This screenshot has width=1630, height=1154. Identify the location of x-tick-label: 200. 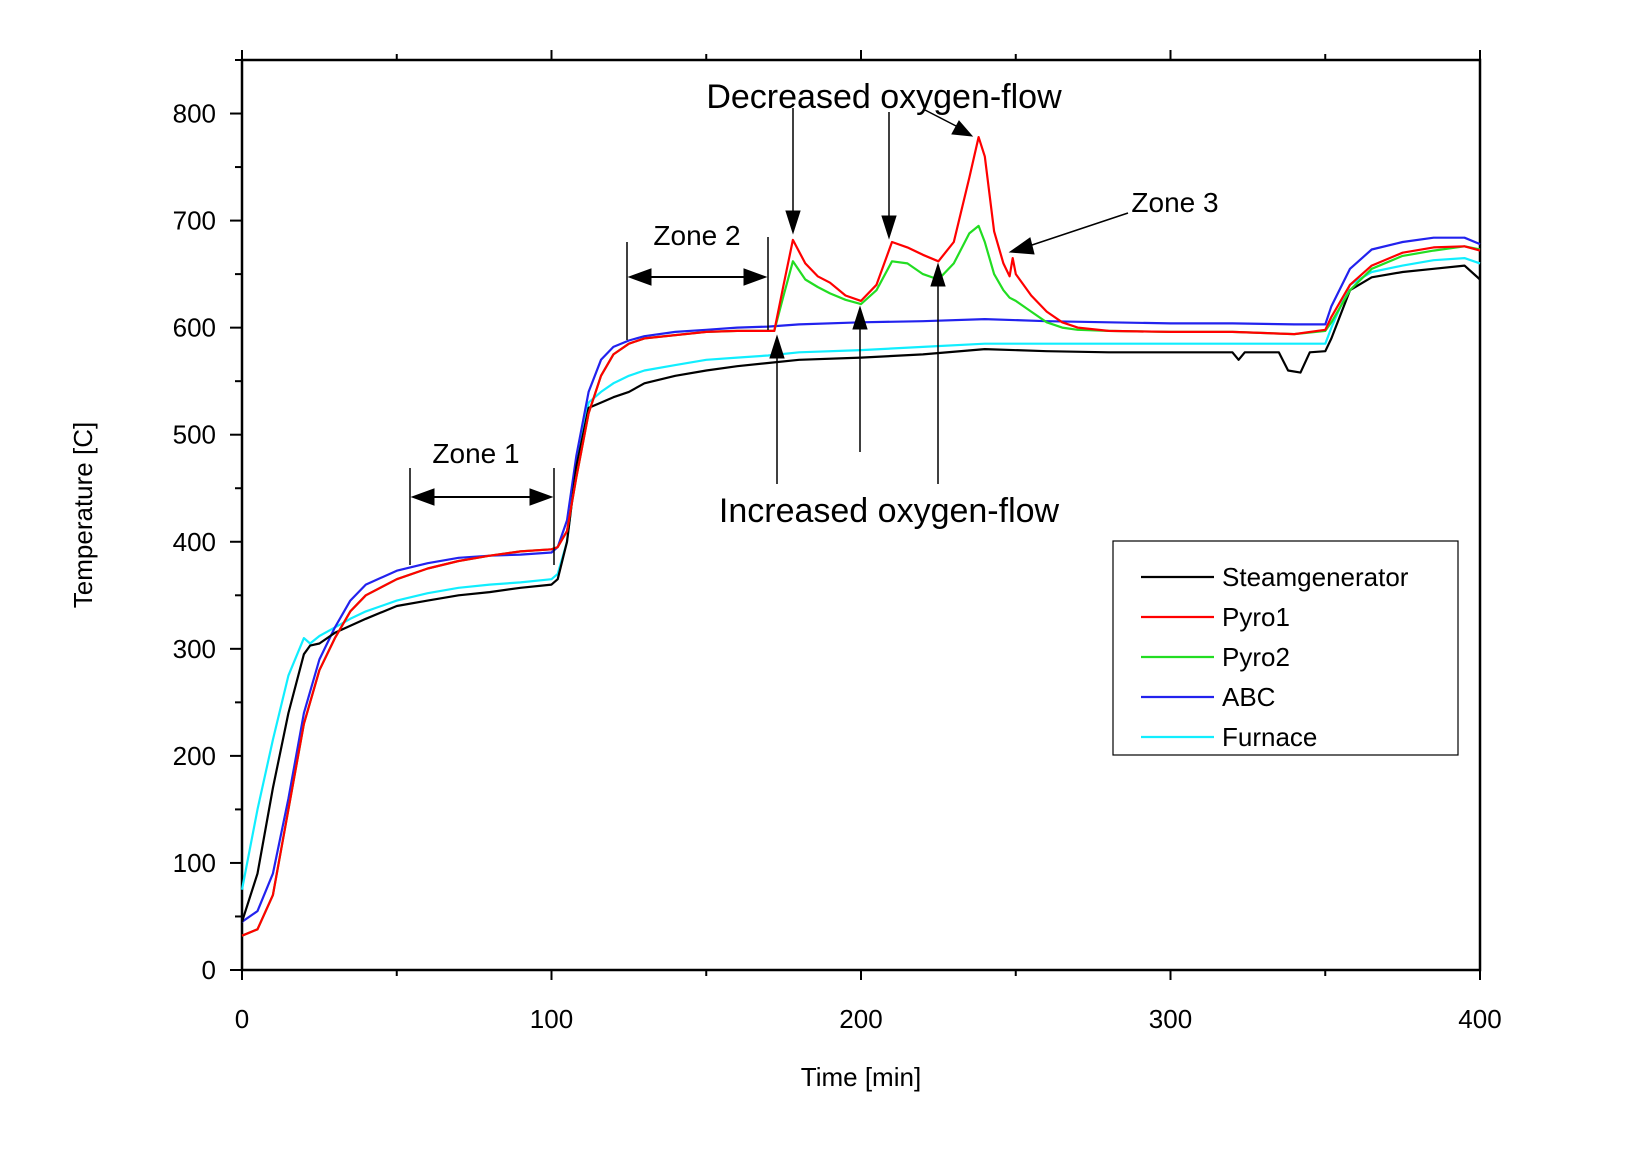
(860, 1019).